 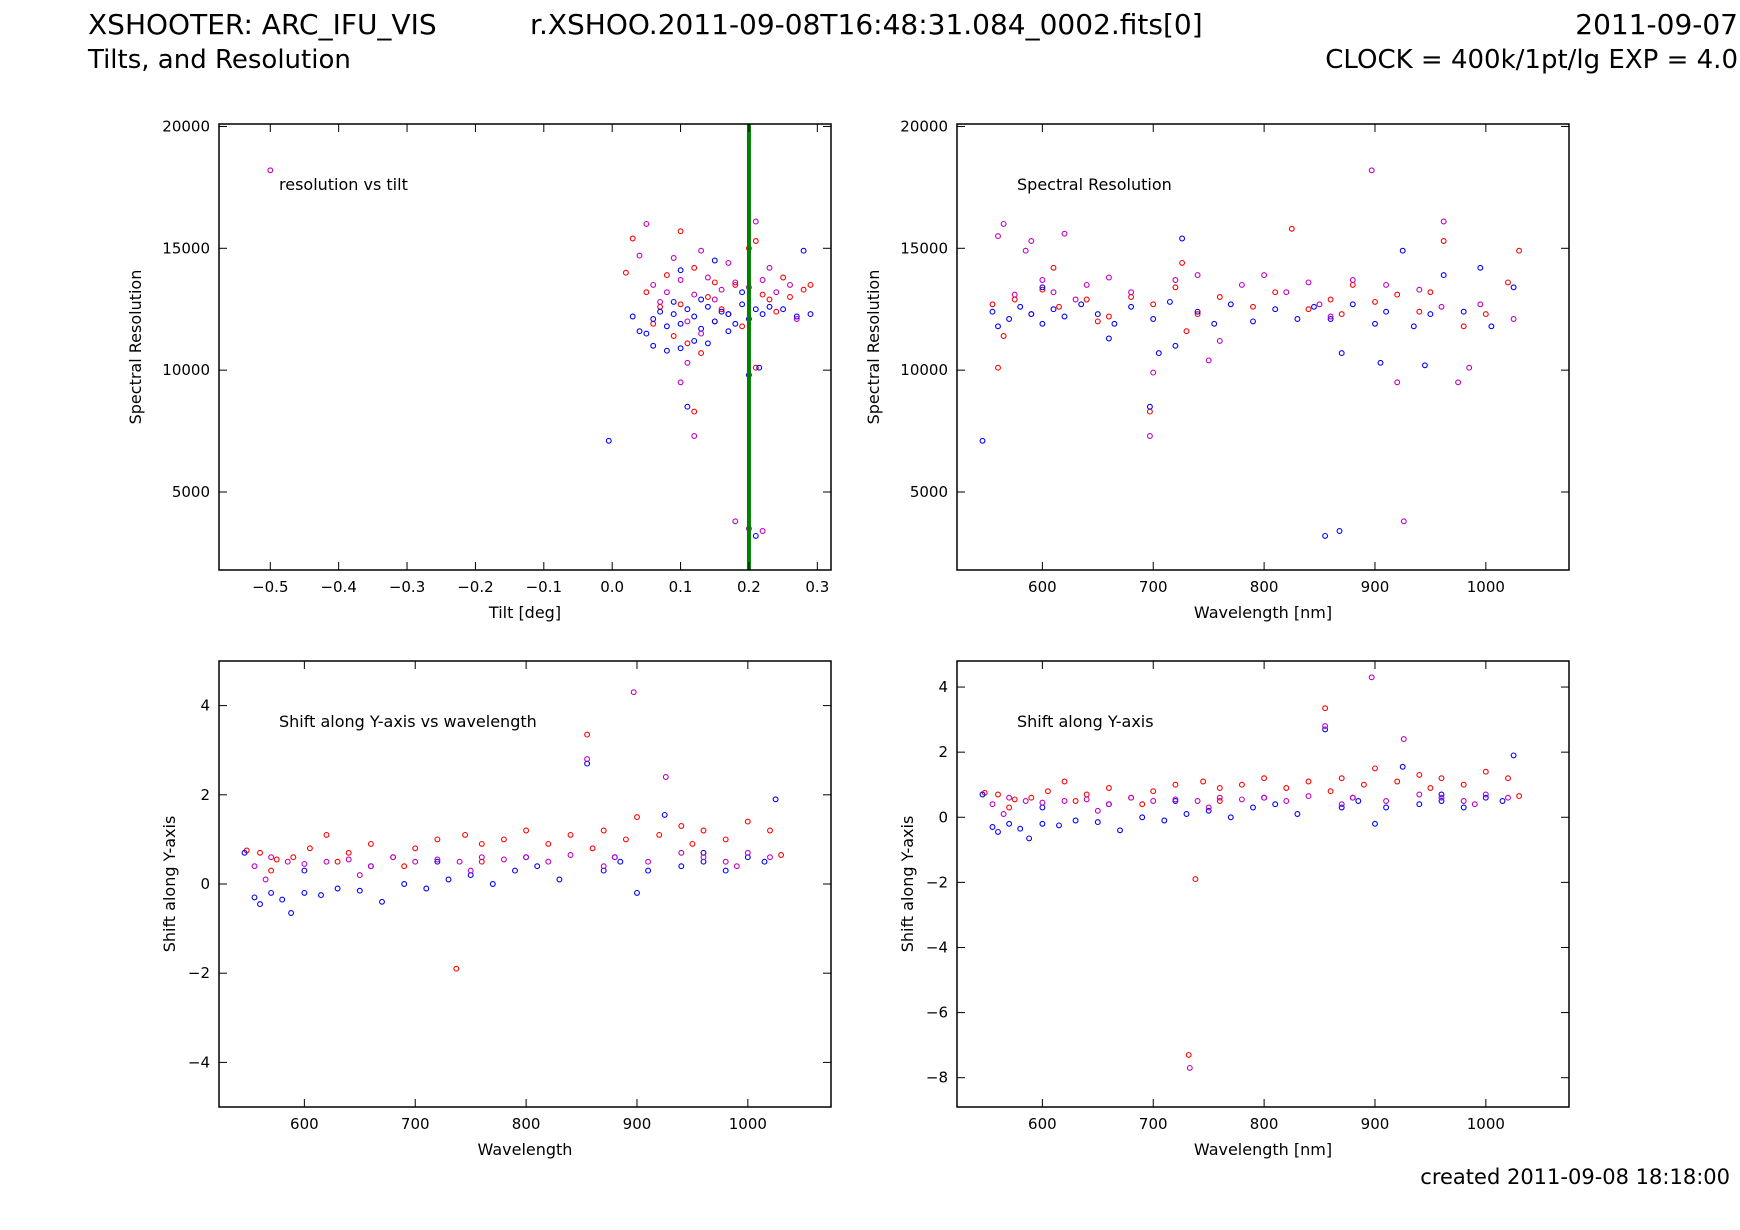 I want to click on plot-annotation: Shift along Y-axis vs wavelength, so click(x=408, y=721).